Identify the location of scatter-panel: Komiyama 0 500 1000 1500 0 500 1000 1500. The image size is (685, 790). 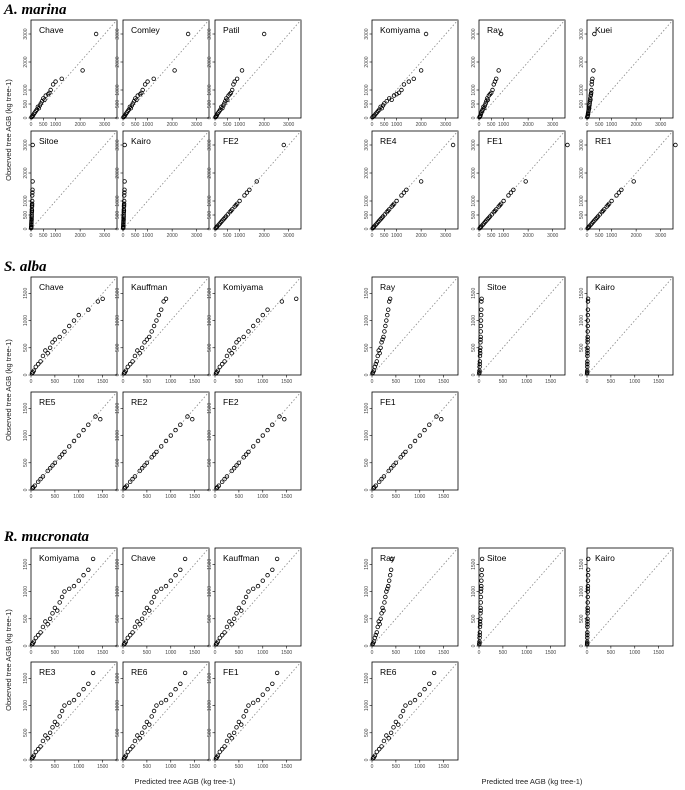
(70, 601).